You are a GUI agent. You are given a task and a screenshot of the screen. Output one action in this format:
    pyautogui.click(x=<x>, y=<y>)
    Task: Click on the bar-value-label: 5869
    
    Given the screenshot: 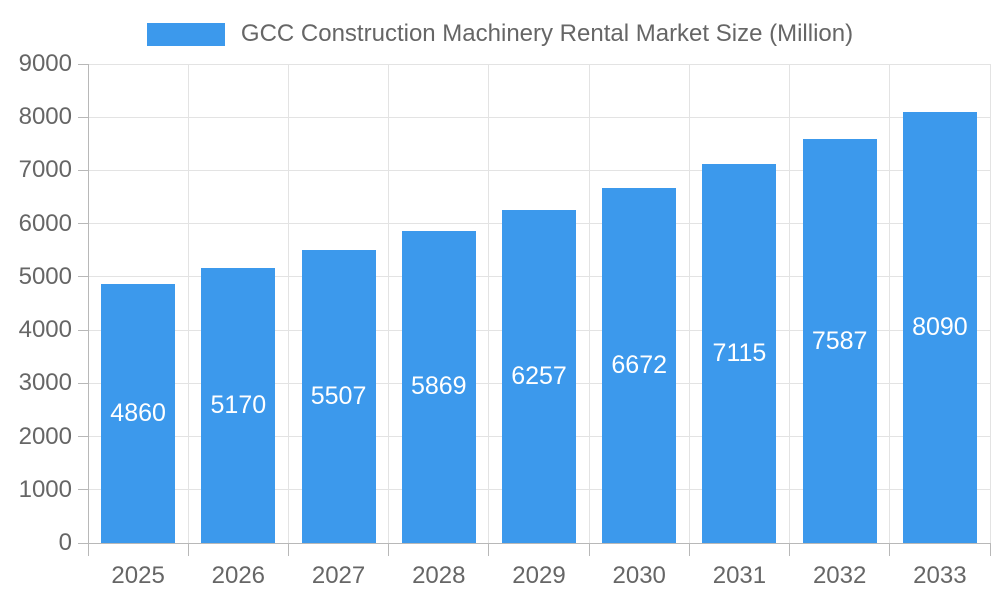 What is the action you would take?
    pyautogui.click(x=438, y=386)
    